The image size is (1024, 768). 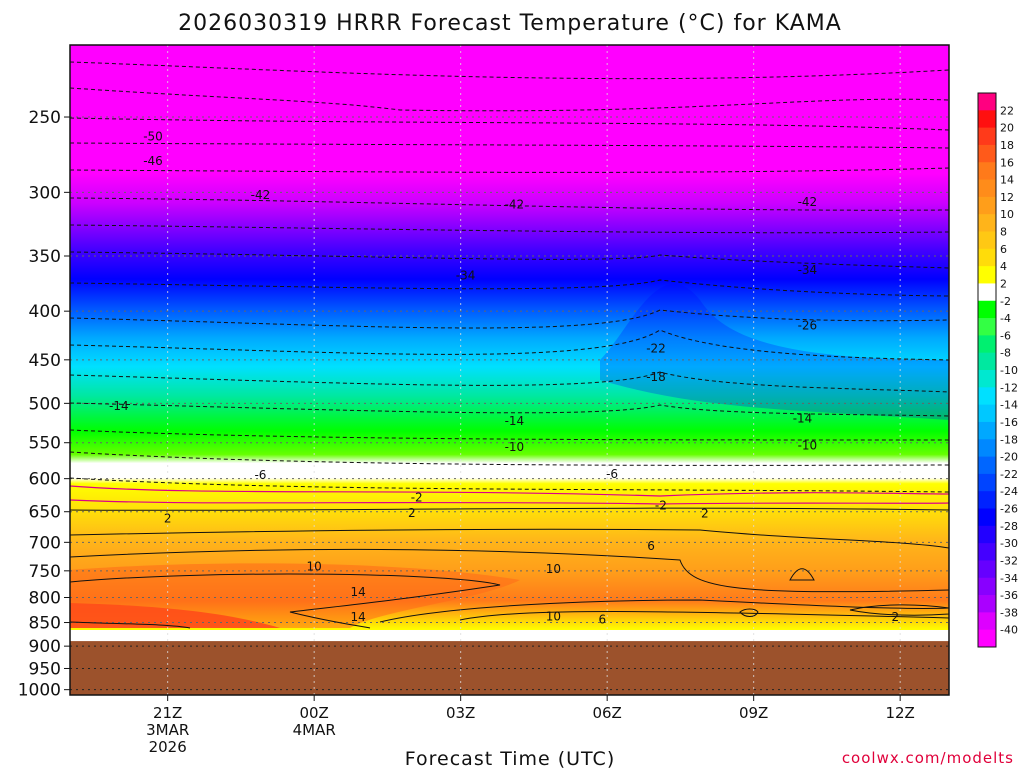 I want to click on y-tick-label: 900, so click(x=45, y=647).